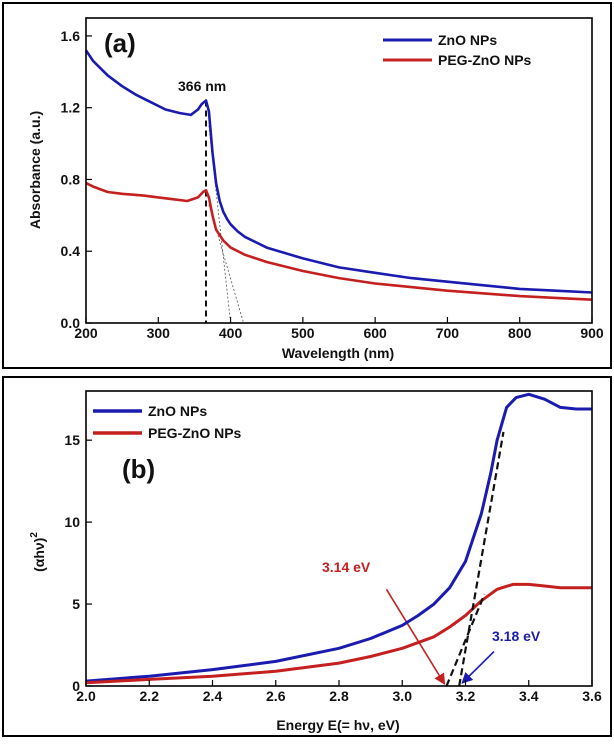 This screenshot has width=614, height=745. Describe the element at coordinates (150, 696) in the screenshot. I see `x-tick-label-1: 2.2` at that location.